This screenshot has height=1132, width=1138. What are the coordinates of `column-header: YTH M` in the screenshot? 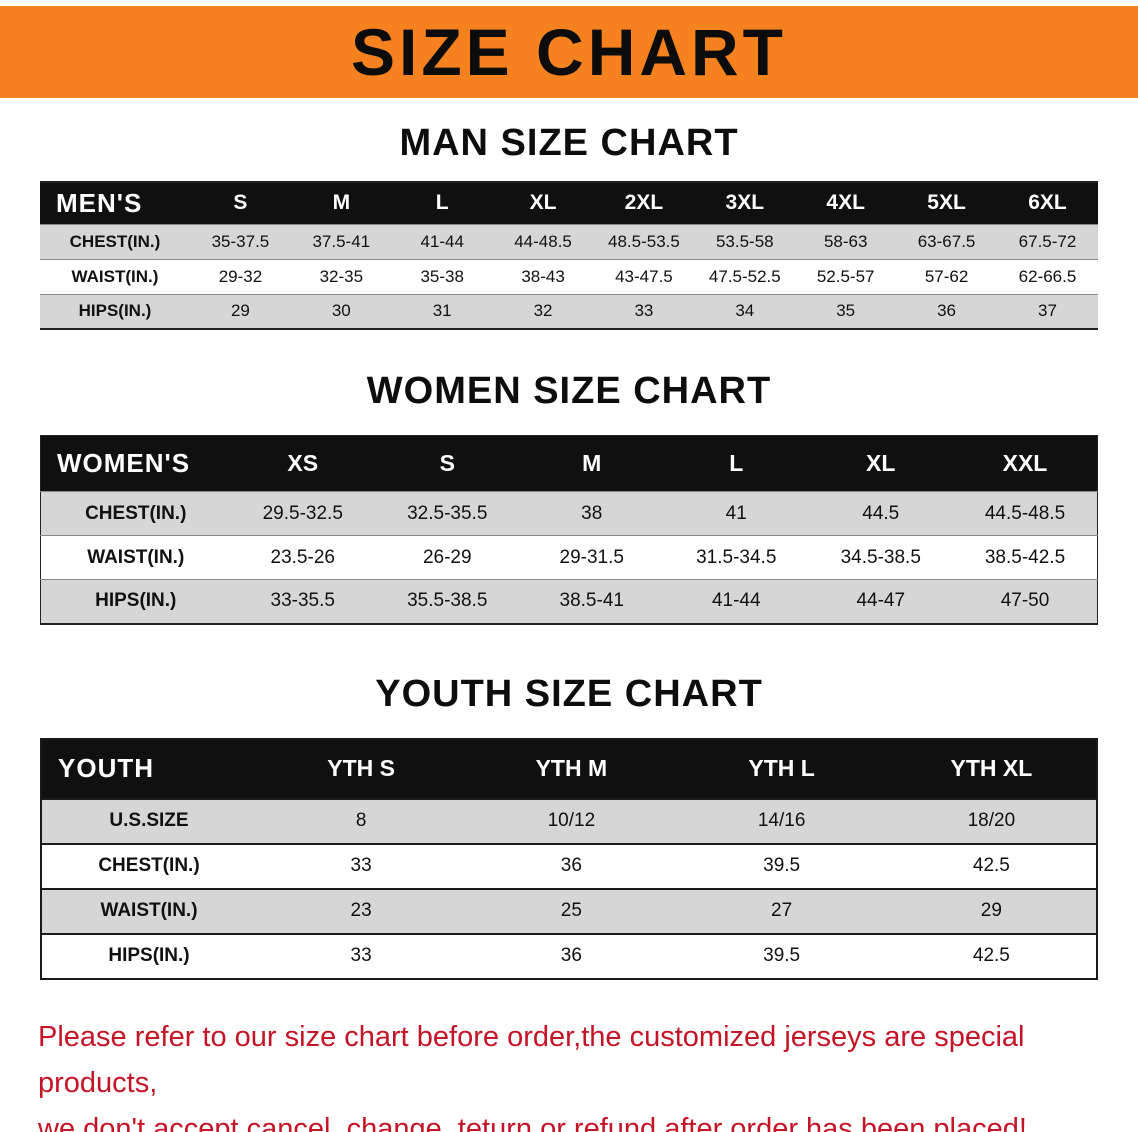 It's located at (571, 768).